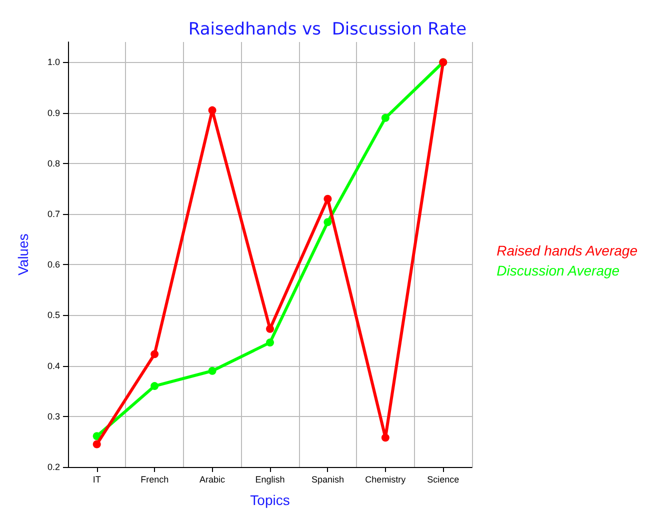 This screenshot has width=655, height=521. I want to click on x-tick-label: Science, so click(443, 479).